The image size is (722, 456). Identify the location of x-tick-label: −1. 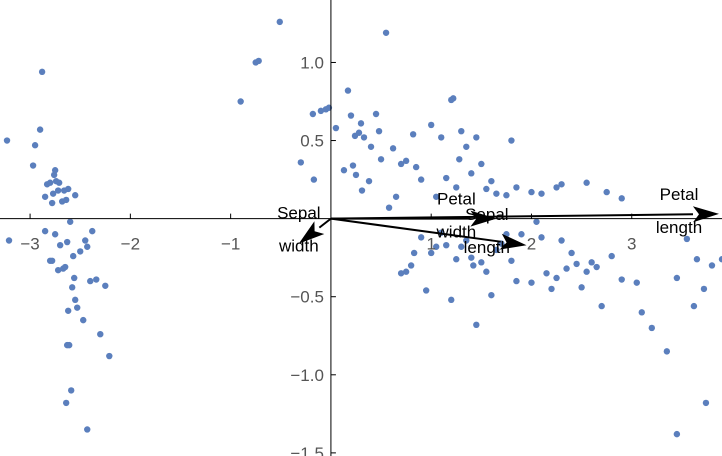
(230, 244).